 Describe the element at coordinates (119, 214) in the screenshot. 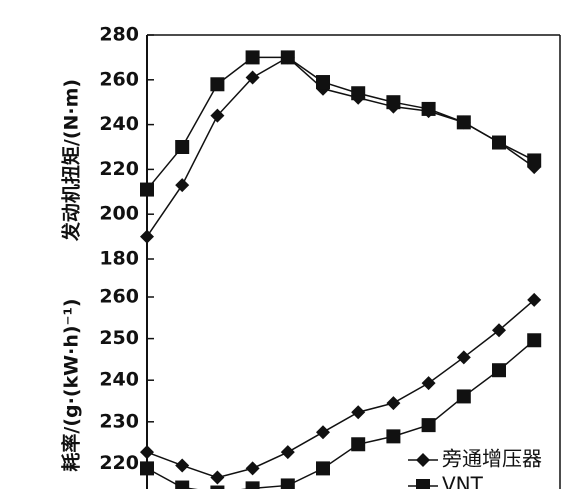

I see `y-tick-label: 200` at that location.